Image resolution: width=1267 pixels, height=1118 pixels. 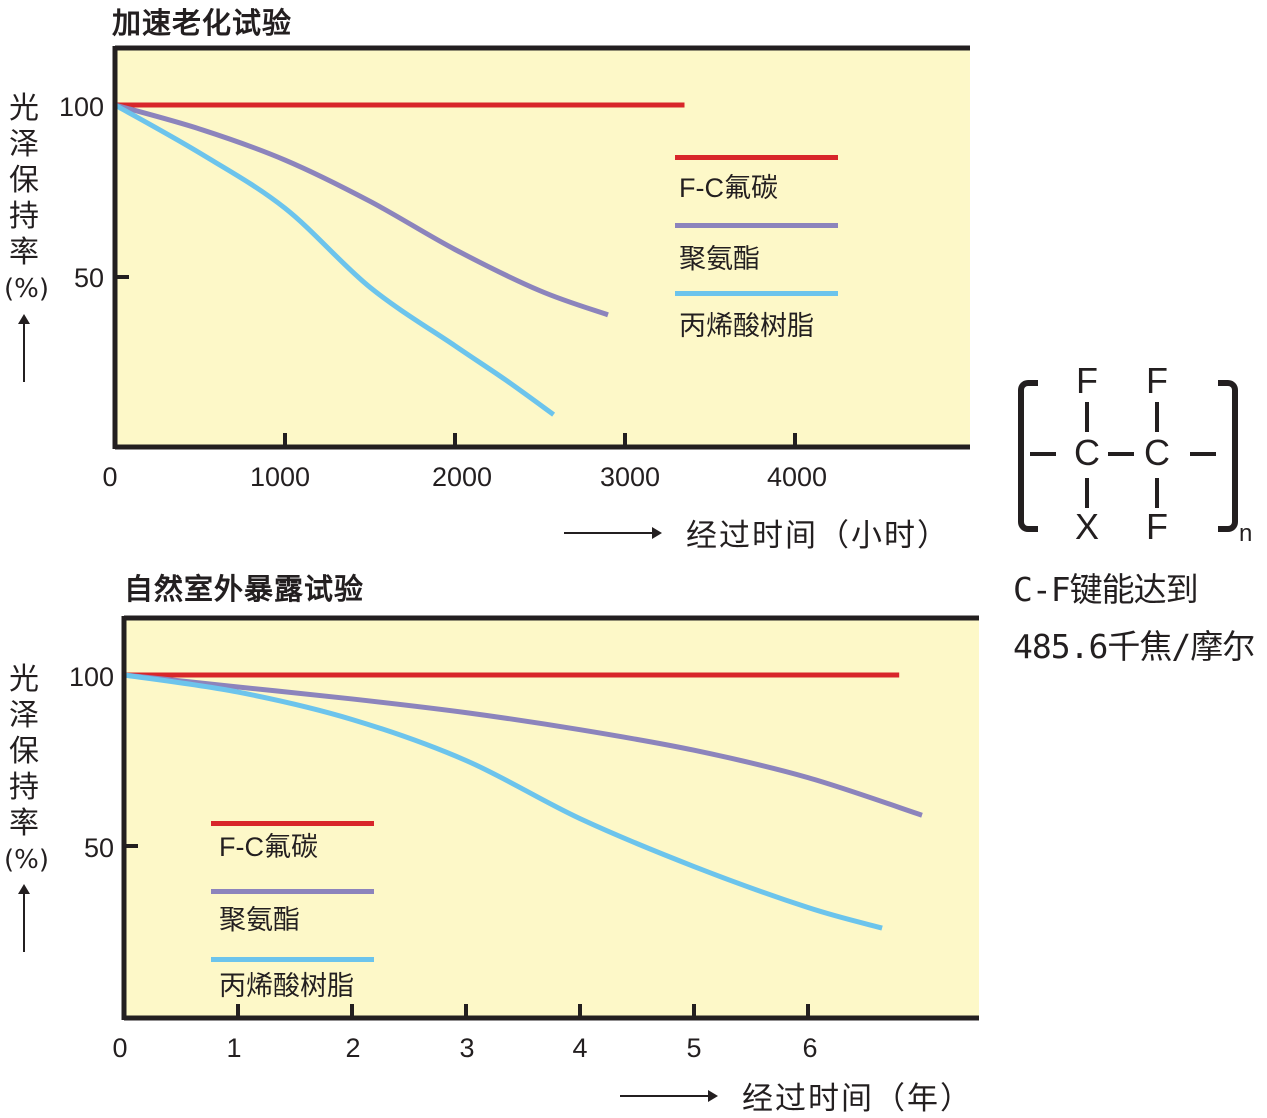 What do you see at coordinates (1028, 456) in the screenshot?
I see `left-bracket-icon` at bounding box center [1028, 456].